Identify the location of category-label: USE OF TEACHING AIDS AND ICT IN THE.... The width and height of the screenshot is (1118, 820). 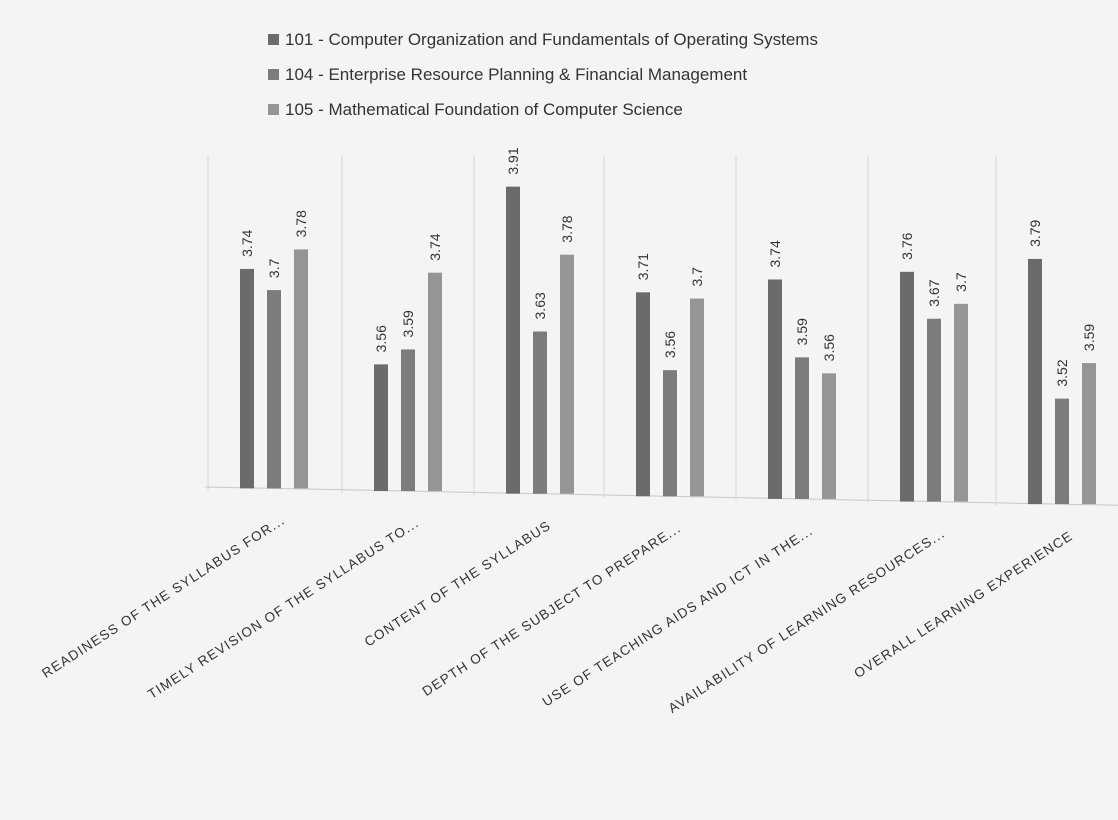
(678, 616).